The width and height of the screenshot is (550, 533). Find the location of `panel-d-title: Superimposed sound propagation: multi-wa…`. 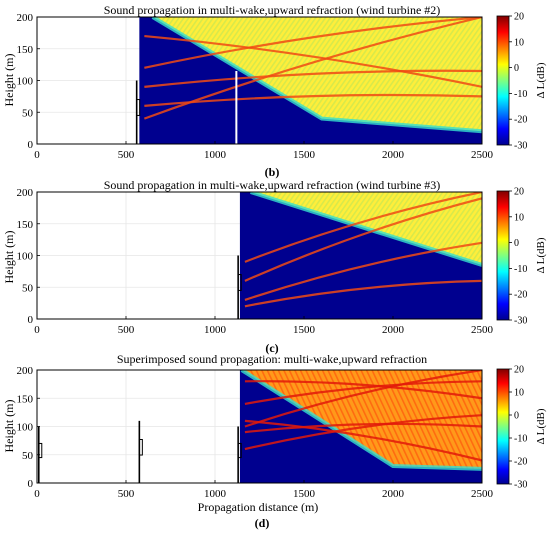

panel-d-title: Superimposed sound propagation: multi-wa… is located at coordinates (272, 359).